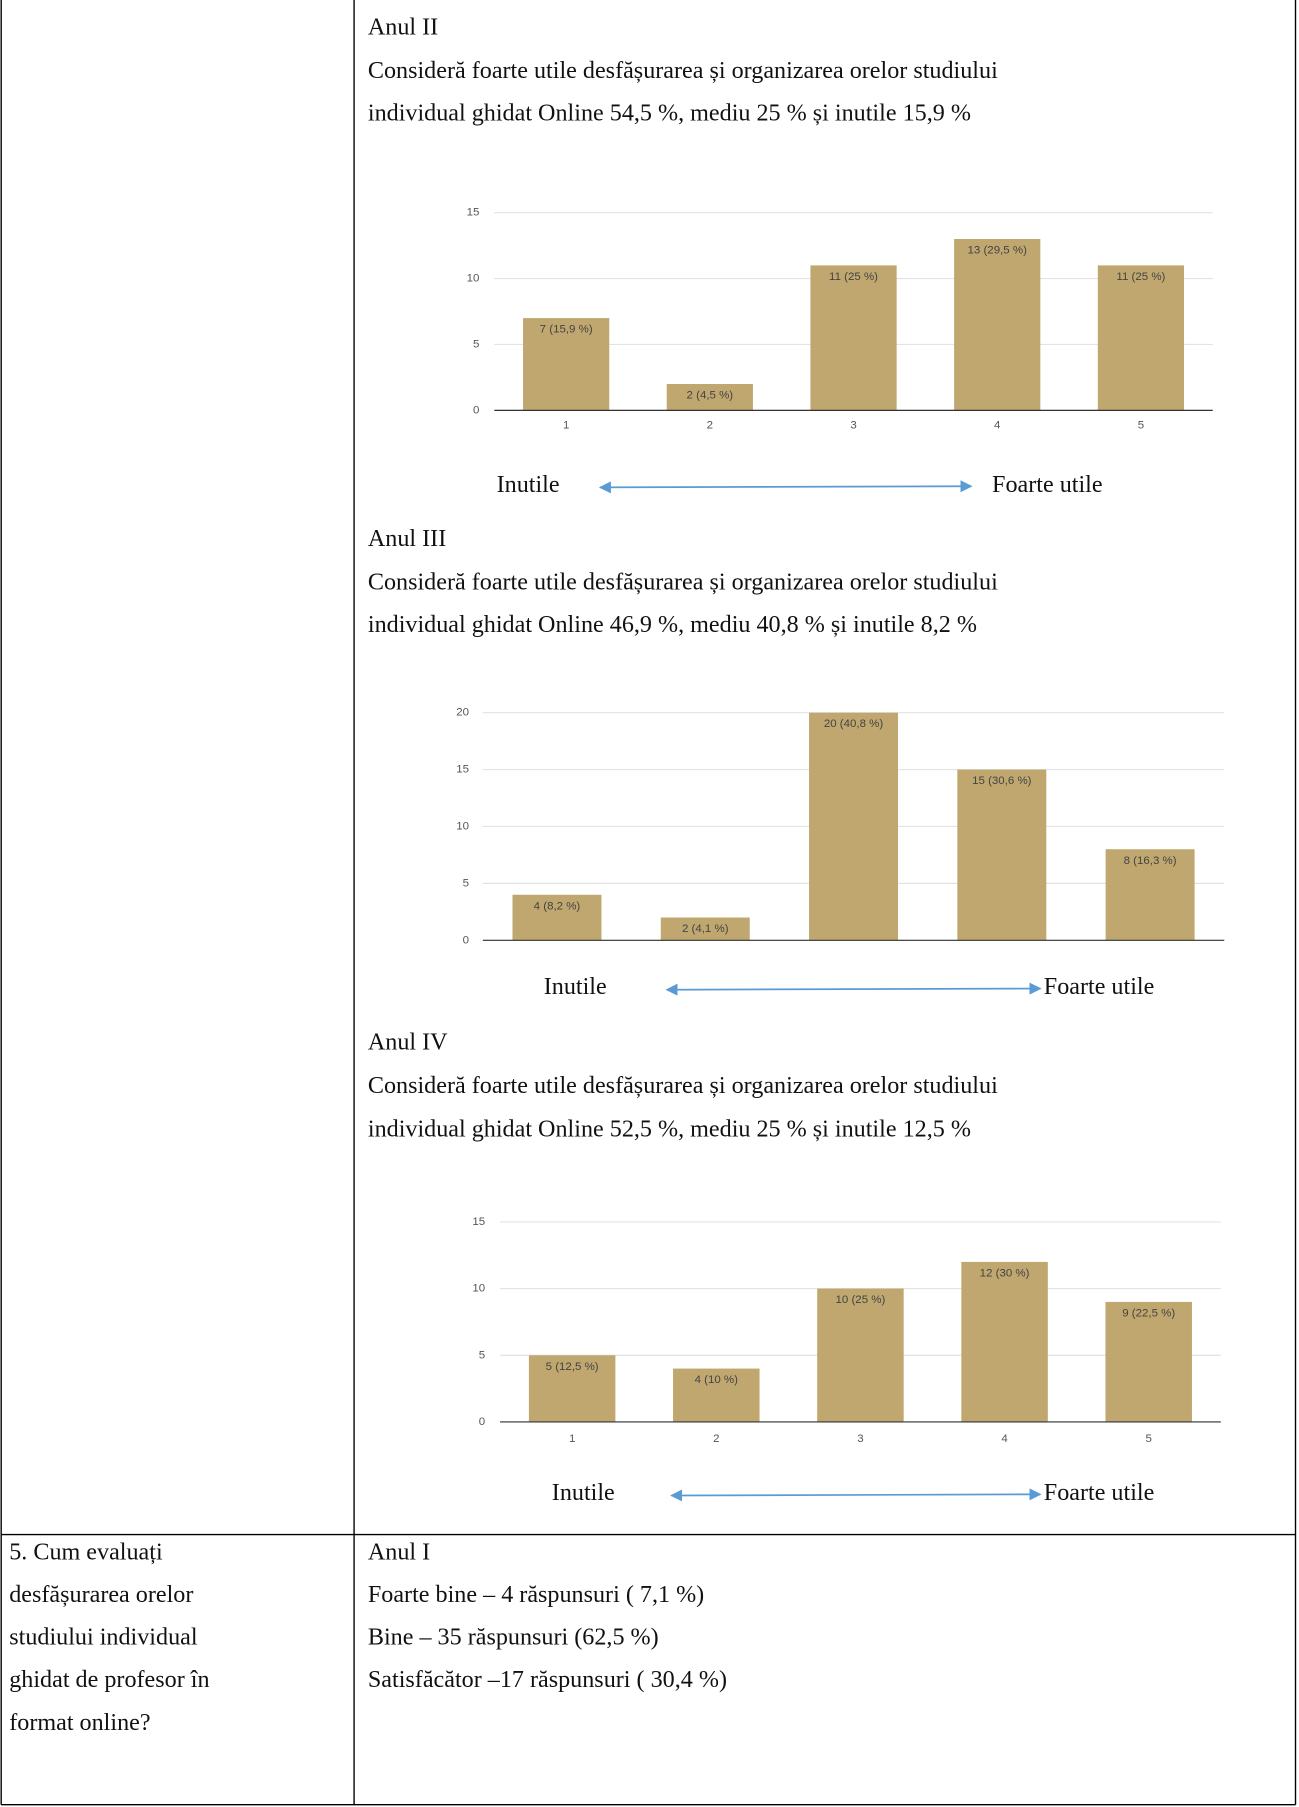 The width and height of the screenshot is (1299, 1807). What do you see at coordinates (572, 1367) in the screenshot?
I see `value-label: 5 (12,5 %)` at bounding box center [572, 1367].